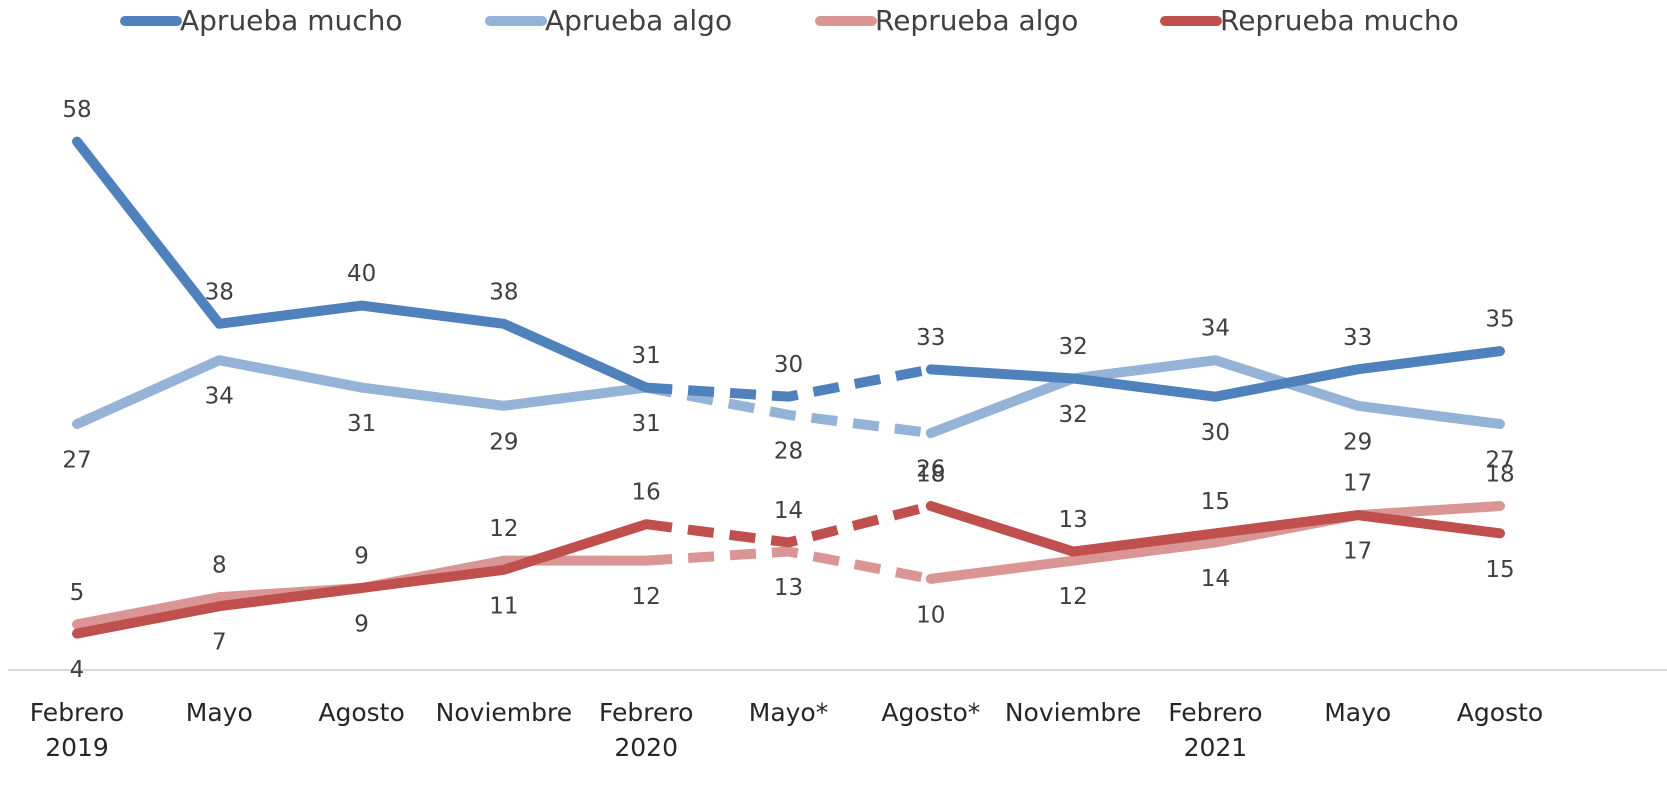 The width and height of the screenshot is (1667, 810). Describe the element at coordinates (931, 712) in the screenshot. I see `x-tick-label: Agosto*` at that location.